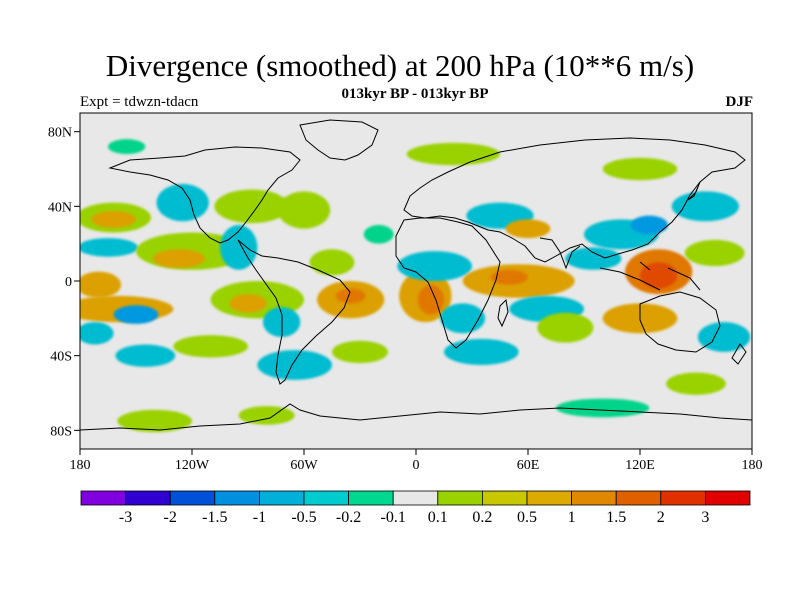 The image size is (800, 600). What do you see at coordinates (448, 283) in the screenshot?
I see `coastline-africa` at bounding box center [448, 283].